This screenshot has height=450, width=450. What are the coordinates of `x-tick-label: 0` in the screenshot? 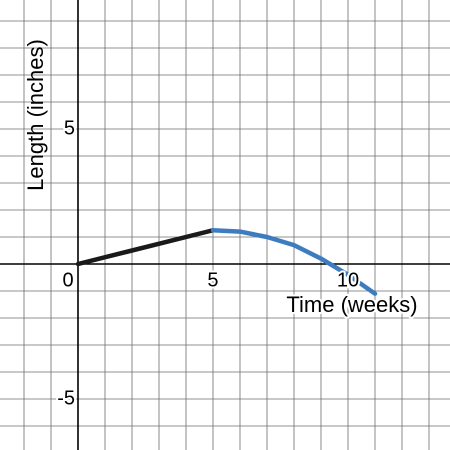 It's located at (67, 280).